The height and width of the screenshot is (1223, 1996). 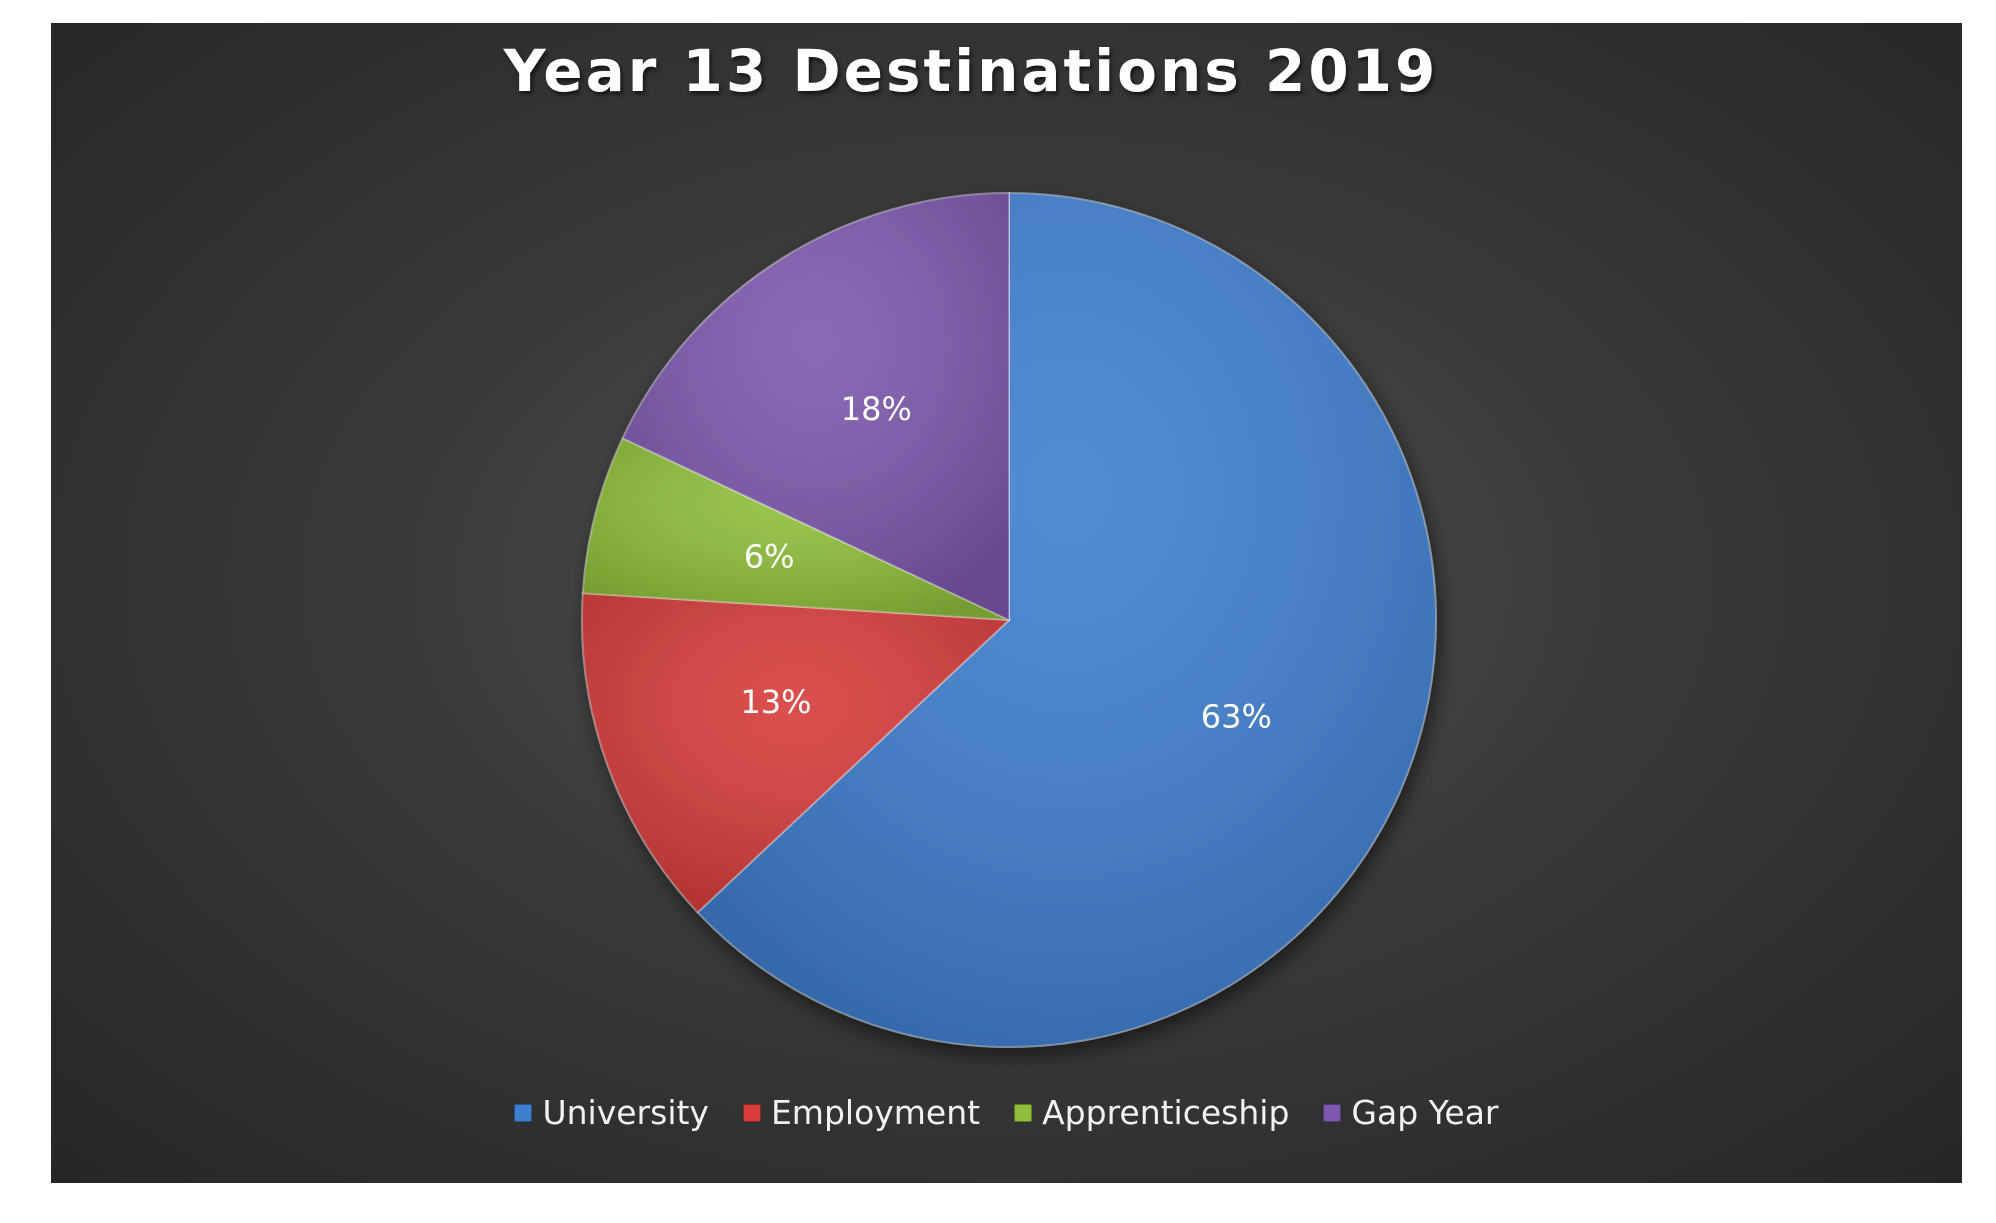 What do you see at coordinates (775, 702) in the screenshot?
I see `data-label-employment: 13%` at bounding box center [775, 702].